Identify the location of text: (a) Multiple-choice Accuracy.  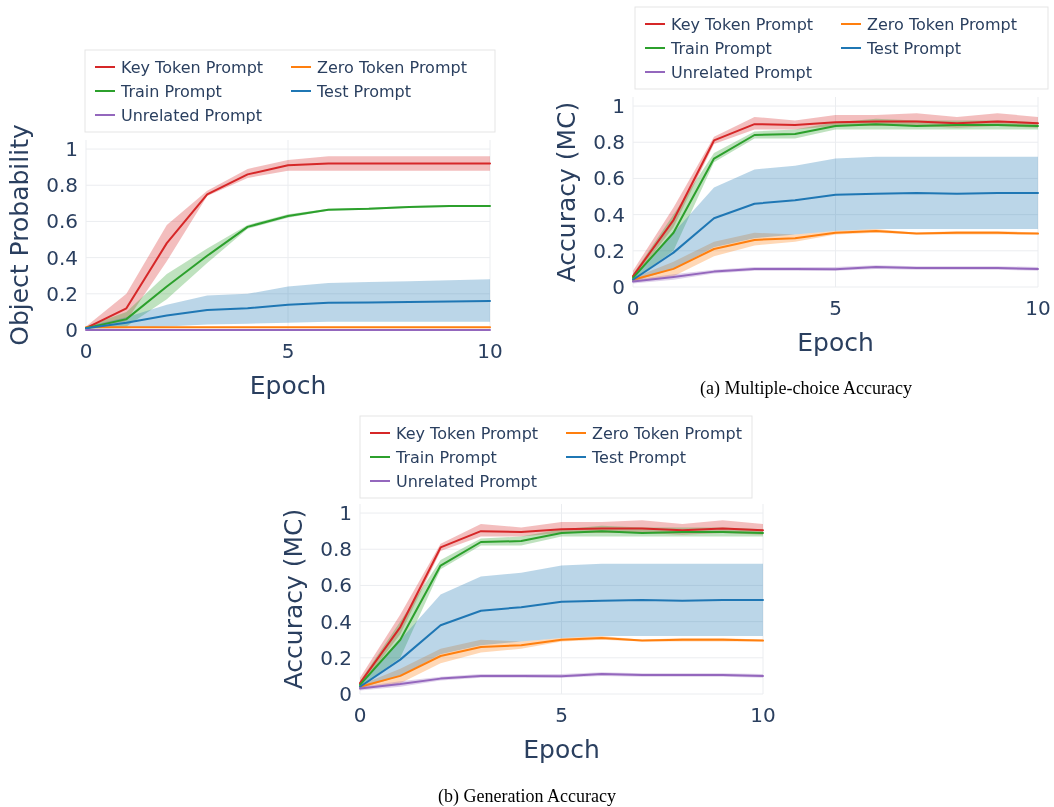
(806, 388).